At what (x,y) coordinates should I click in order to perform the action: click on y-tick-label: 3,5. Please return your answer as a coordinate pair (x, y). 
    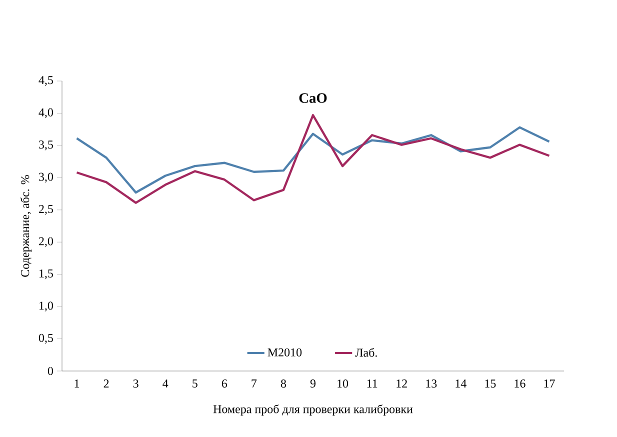
    Looking at the image, I should click on (46, 145).